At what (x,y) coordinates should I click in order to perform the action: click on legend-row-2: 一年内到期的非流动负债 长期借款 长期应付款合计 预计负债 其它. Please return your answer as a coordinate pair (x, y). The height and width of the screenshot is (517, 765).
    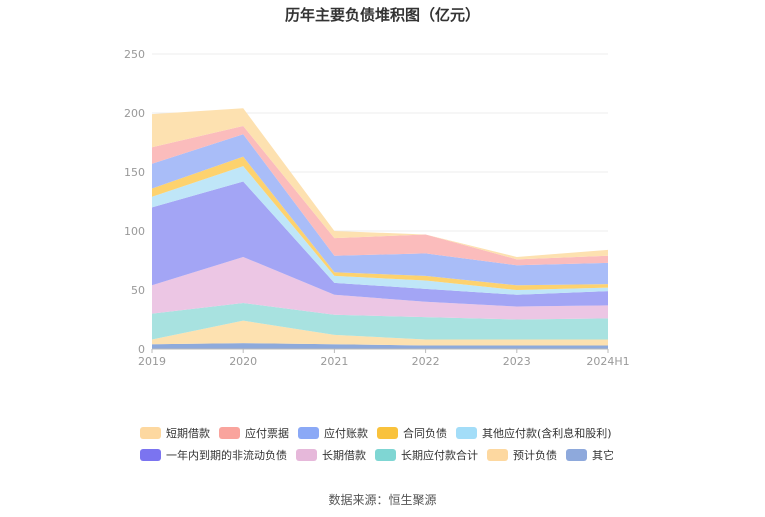
    Looking at the image, I should click on (390, 455).